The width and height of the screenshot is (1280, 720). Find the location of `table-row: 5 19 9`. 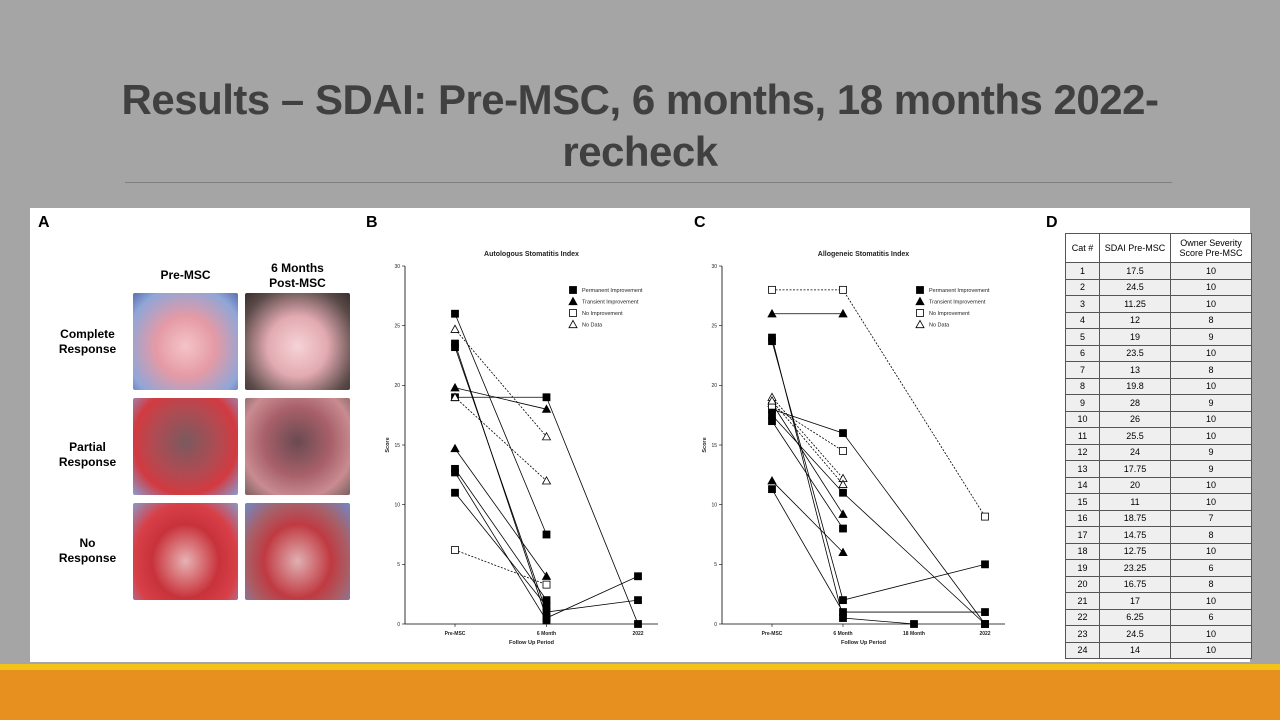

table-row: 5 19 9 is located at coordinates (1158, 337).